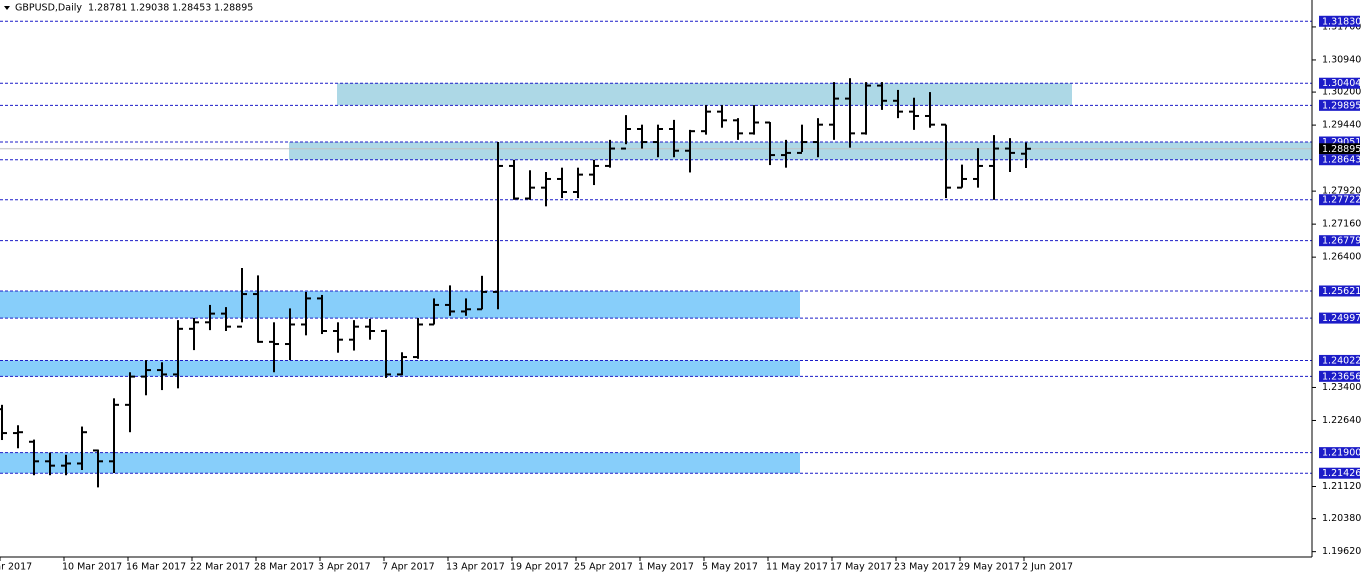 Image resolution: width=1364 pixels, height=579 pixels. I want to click on x-tick-label: 13 Apr 2017, so click(475, 567).